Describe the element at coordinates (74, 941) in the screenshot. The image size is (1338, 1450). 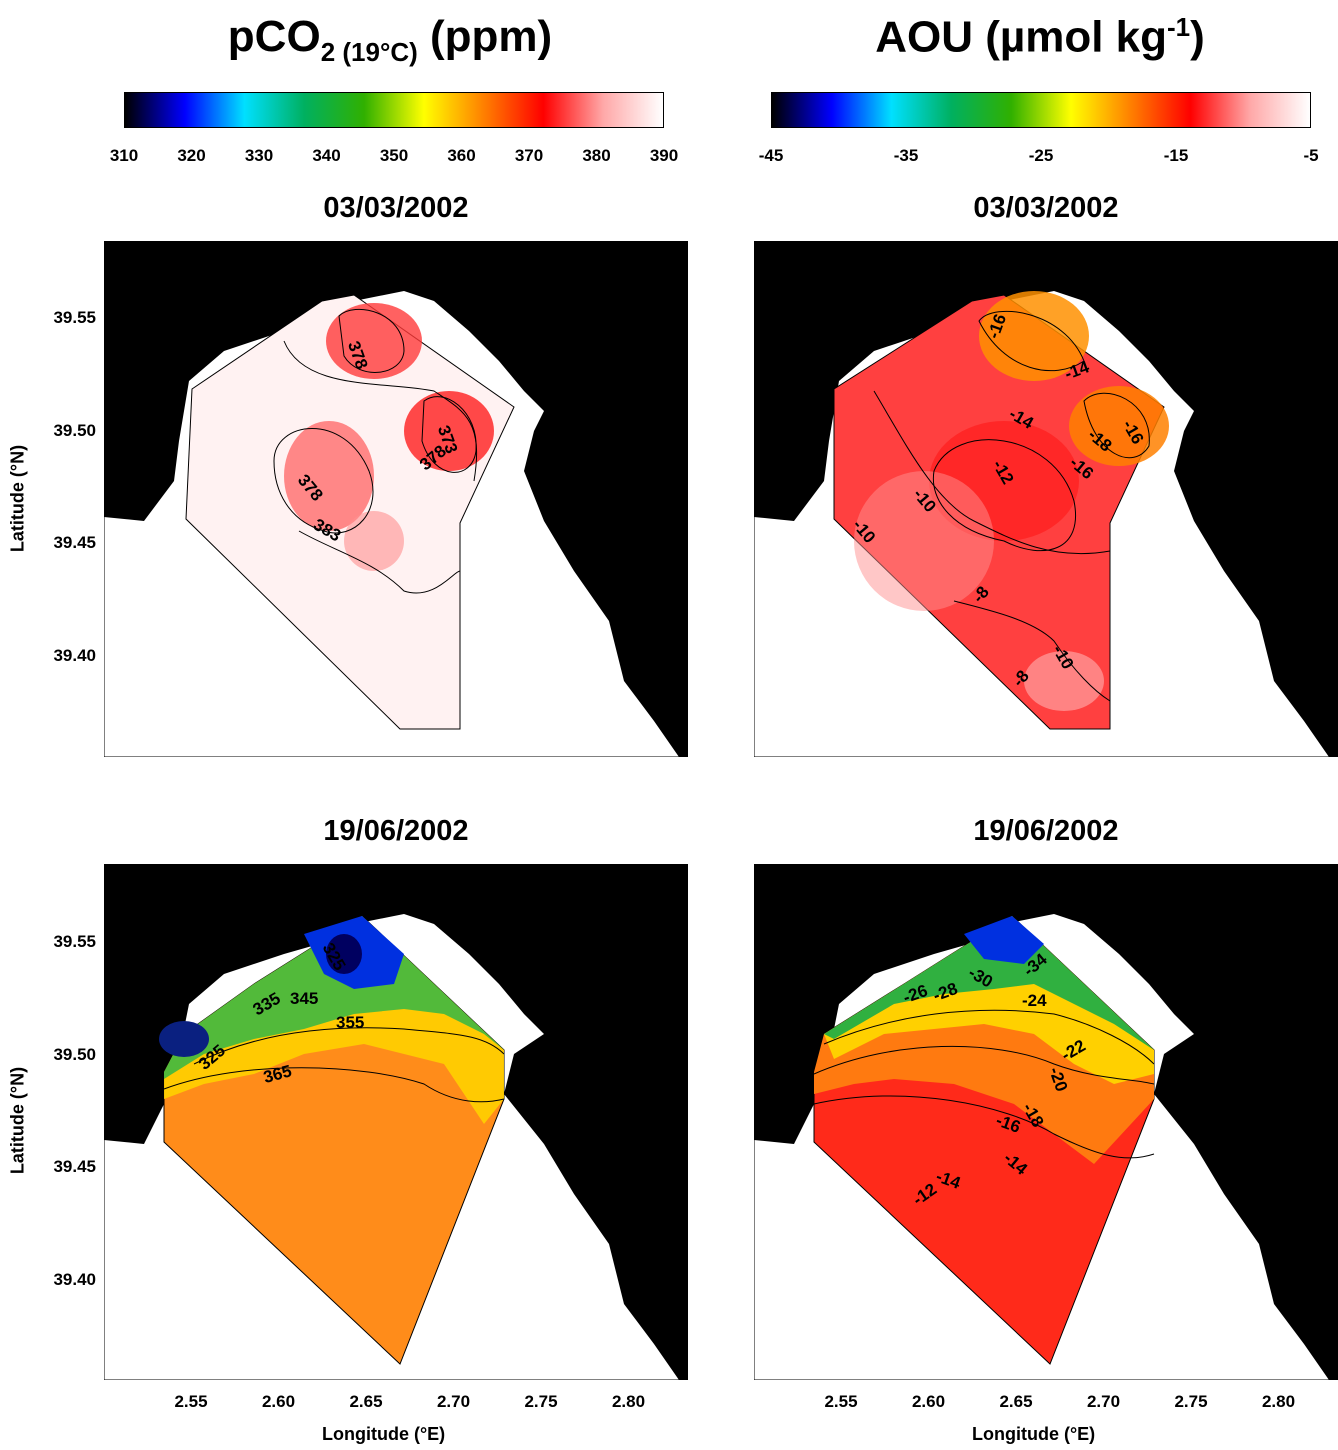
I see `ytick-bottom-1: 39.55` at that location.